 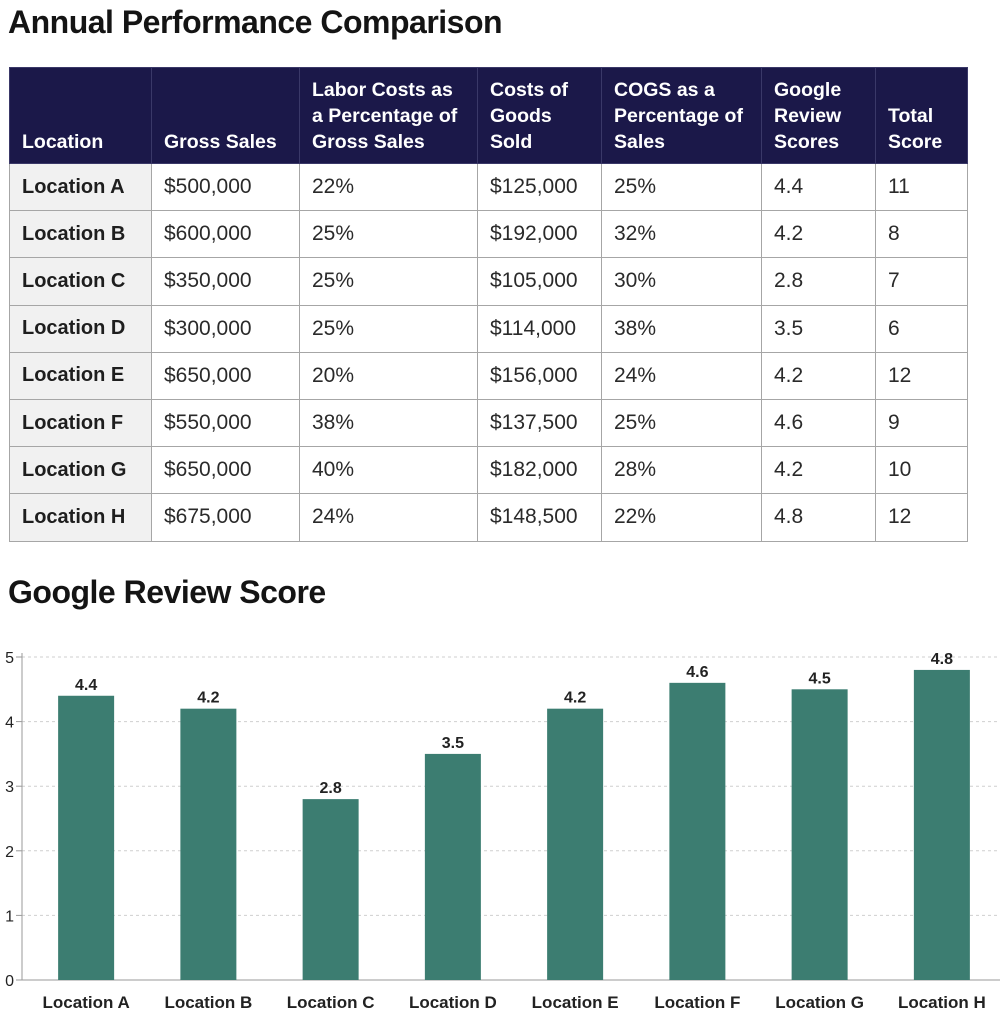 What do you see at coordinates (9, 658) in the screenshot?
I see `y-tick-label: 5` at bounding box center [9, 658].